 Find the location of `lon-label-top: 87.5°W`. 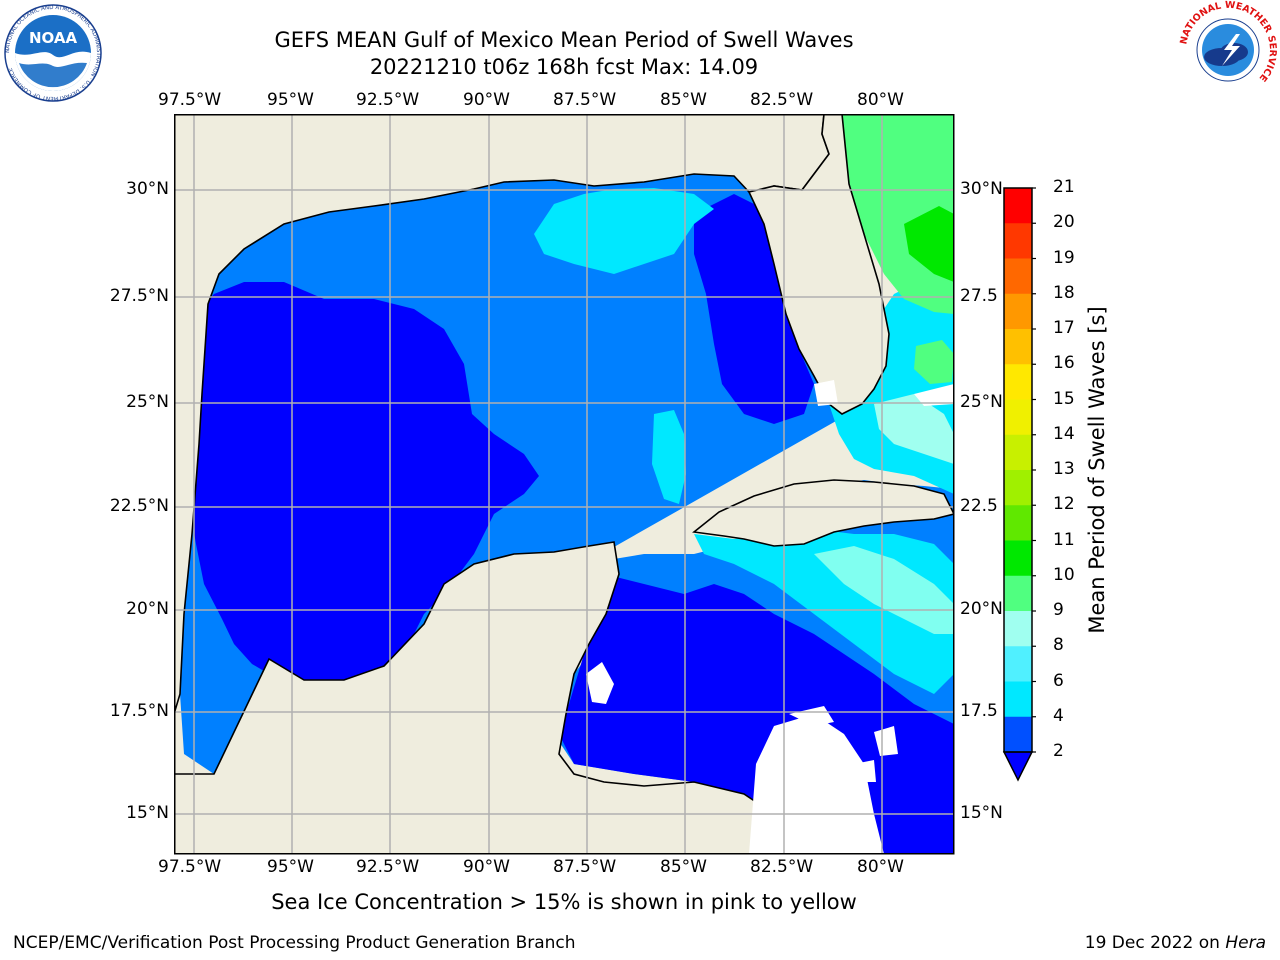

lon-label-top: 87.5°W is located at coordinates (585, 100).